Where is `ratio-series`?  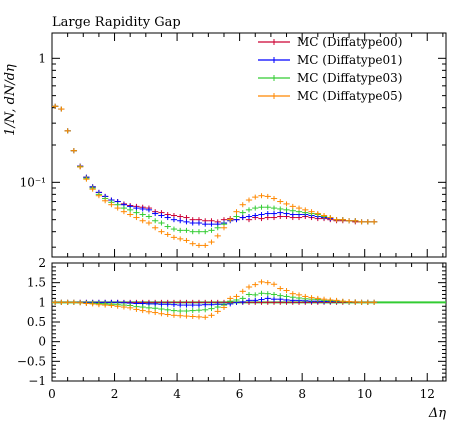 ratio-series is located at coordinates (215, 299).